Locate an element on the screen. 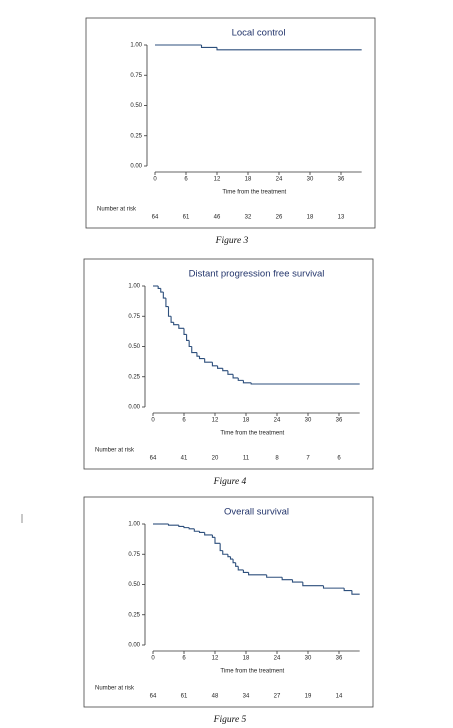 The height and width of the screenshot is (728, 453). chart-title: Distant progression free survival is located at coordinates (257, 274).